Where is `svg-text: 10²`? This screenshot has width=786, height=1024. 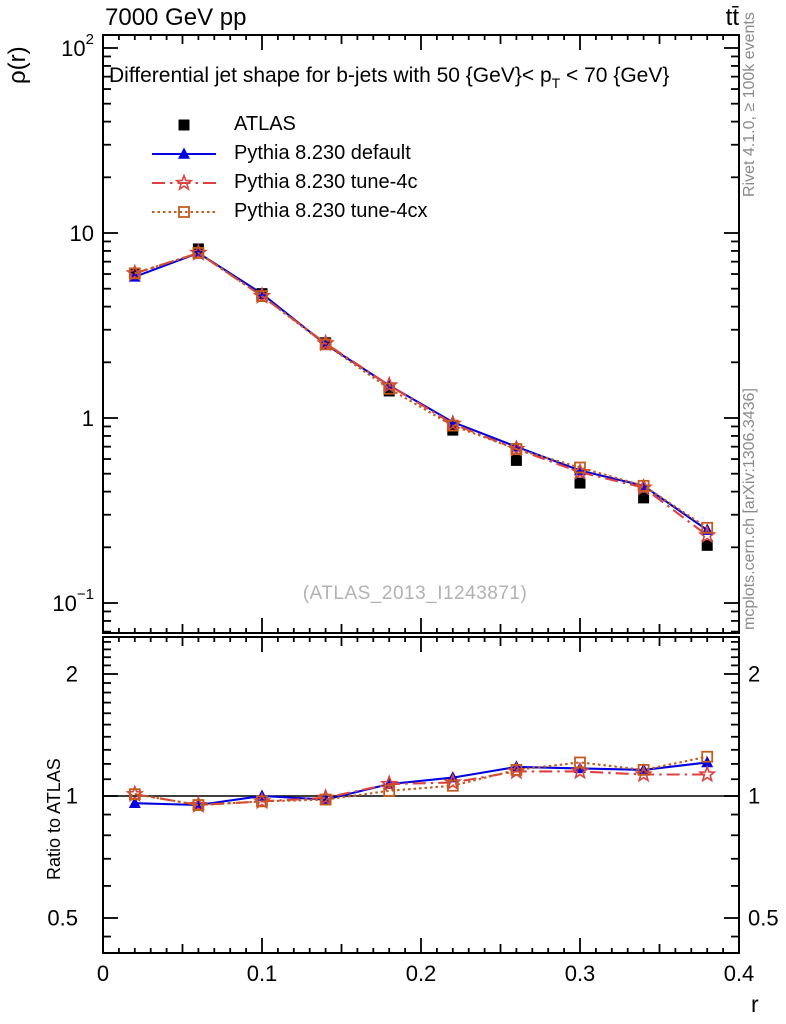 svg-text: 10² is located at coordinates (77, 46).